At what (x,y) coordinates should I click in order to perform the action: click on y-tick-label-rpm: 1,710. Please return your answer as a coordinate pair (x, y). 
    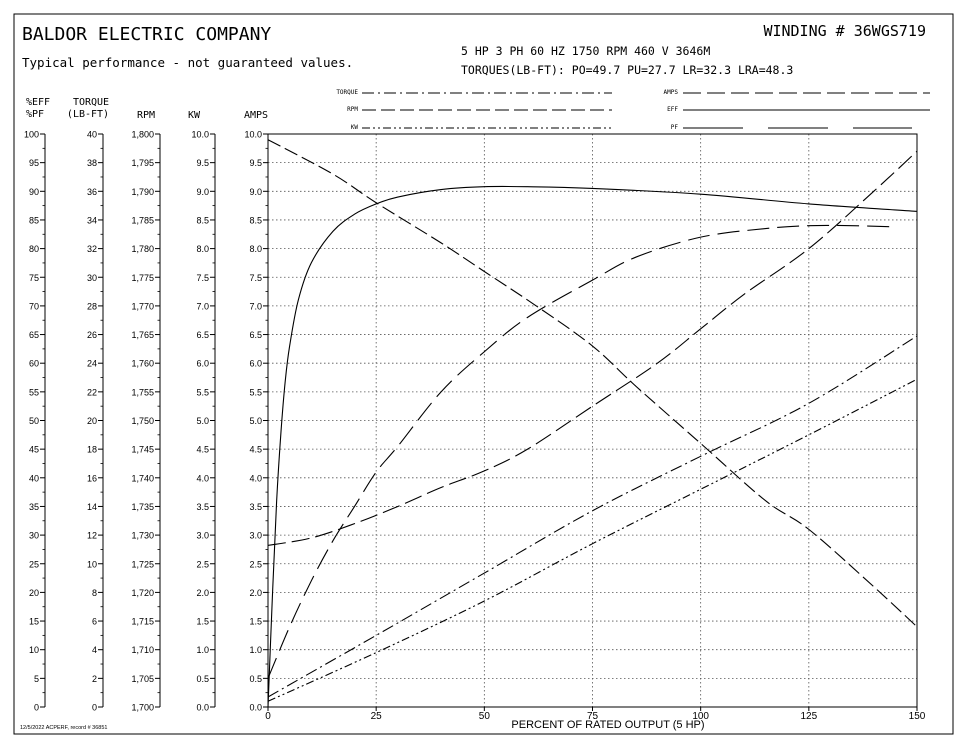
    Looking at the image, I should click on (142, 650).